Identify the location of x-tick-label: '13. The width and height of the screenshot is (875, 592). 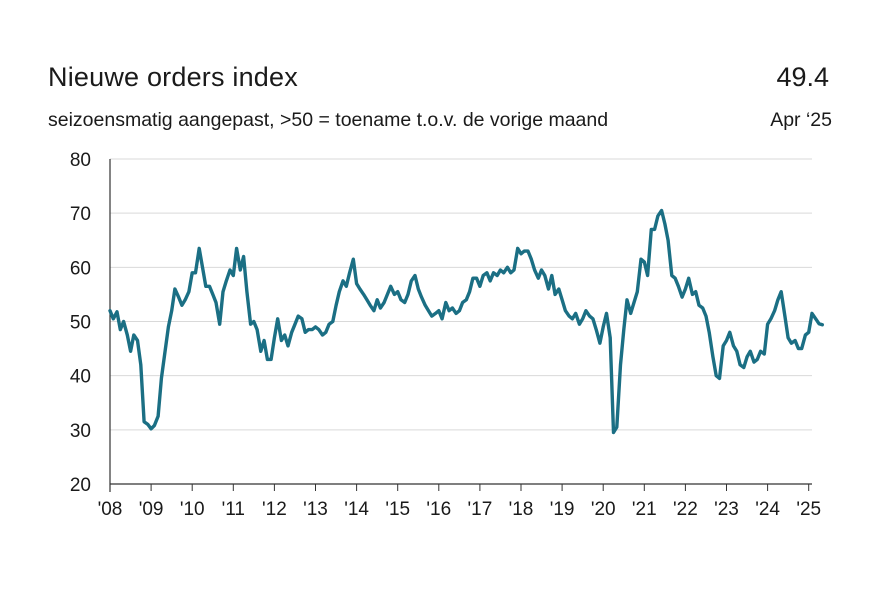
(315, 509).